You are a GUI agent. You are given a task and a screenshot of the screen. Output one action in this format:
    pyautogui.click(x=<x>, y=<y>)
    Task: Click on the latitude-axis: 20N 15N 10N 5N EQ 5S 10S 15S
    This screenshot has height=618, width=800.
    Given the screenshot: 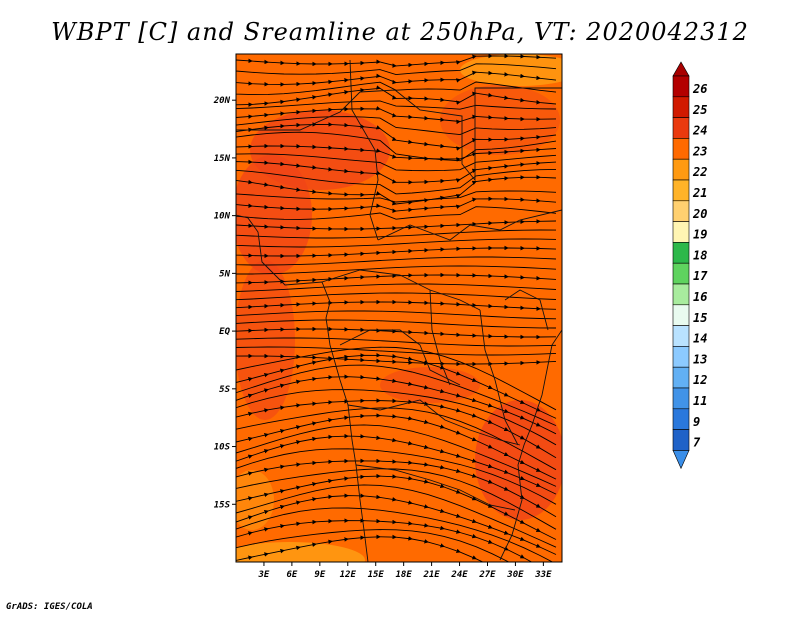 What is the action you would take?
    pyautogui.click(x=224, y=303)
    